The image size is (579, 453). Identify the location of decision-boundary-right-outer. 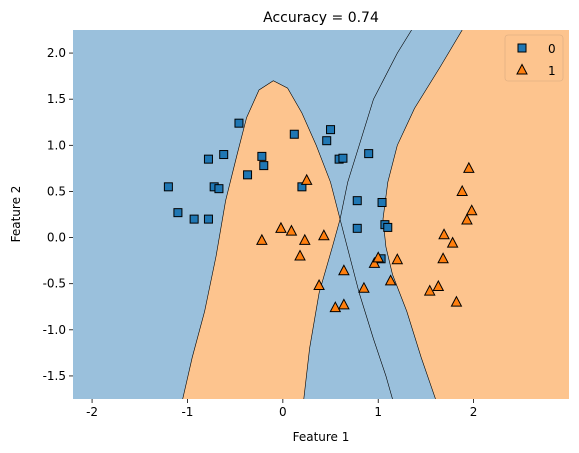
(422, 214).